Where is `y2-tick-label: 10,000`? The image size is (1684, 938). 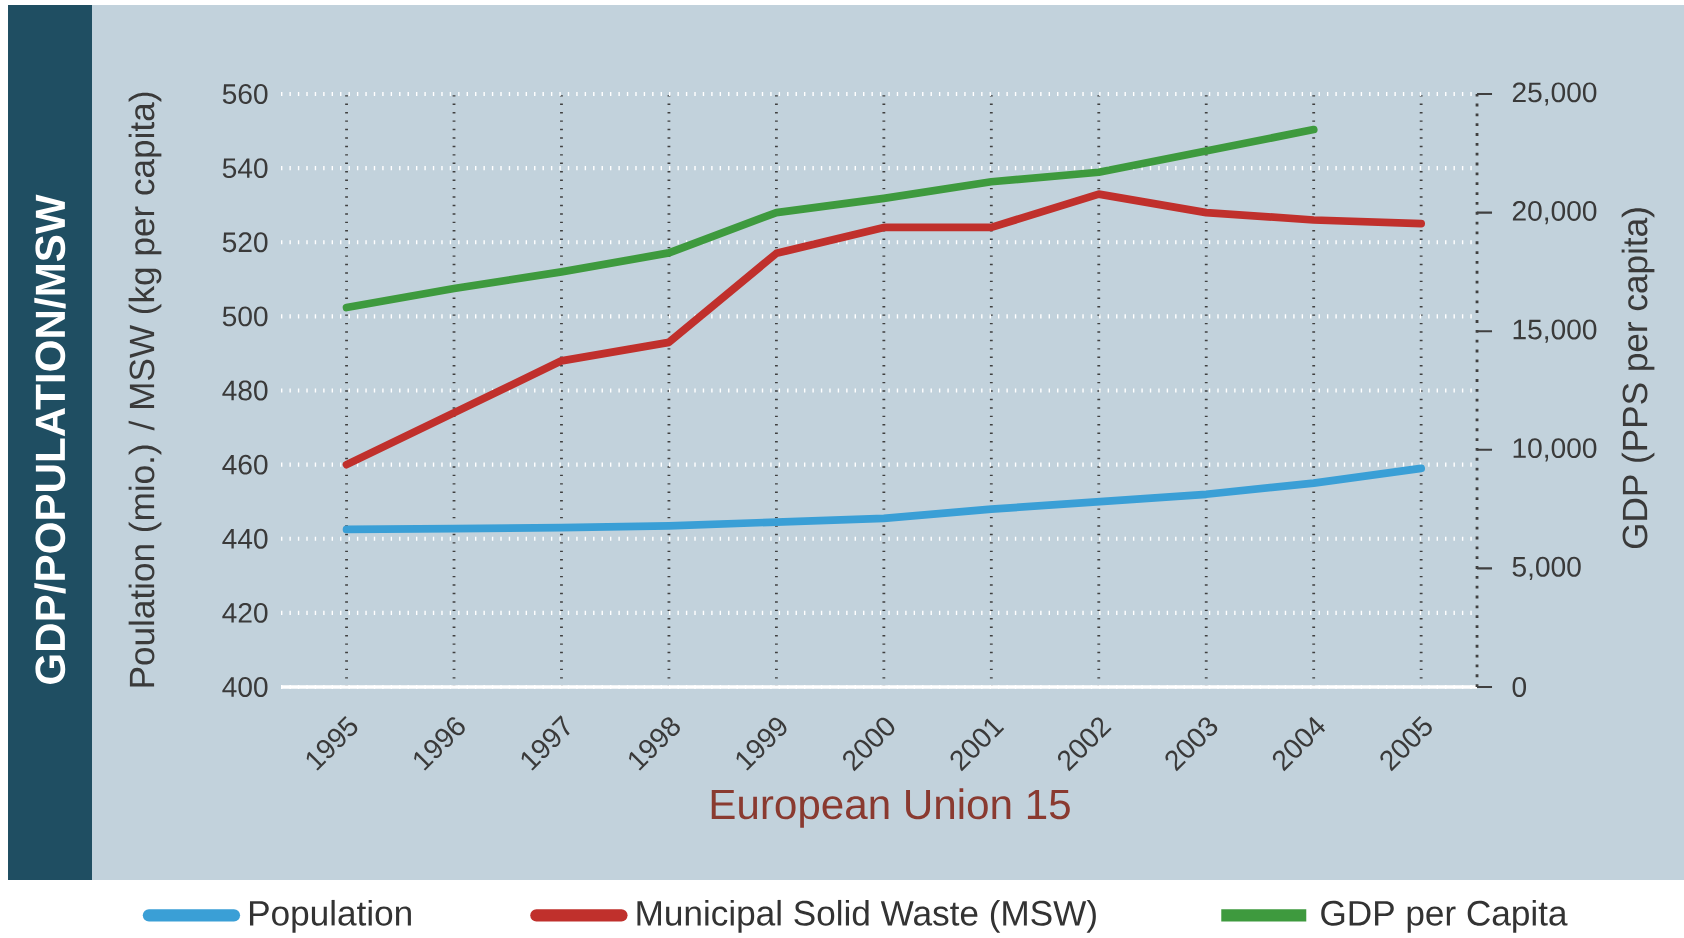 y2-tick-label: 10,000 is located at coordinates (1555, 450).